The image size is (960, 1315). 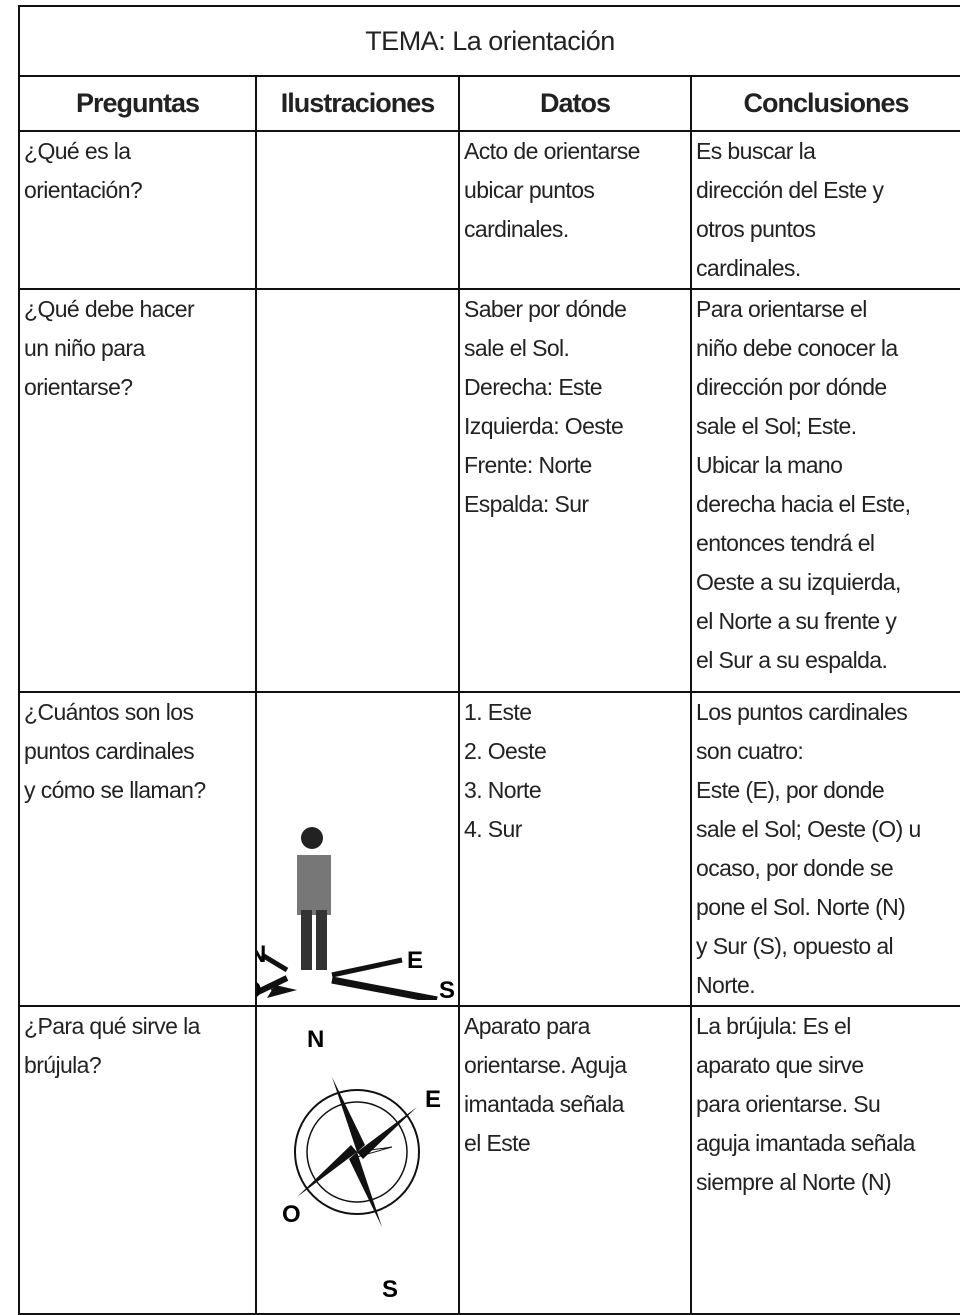 I want to click on text-line: puntos cardinales, so click(x=109, y=751).